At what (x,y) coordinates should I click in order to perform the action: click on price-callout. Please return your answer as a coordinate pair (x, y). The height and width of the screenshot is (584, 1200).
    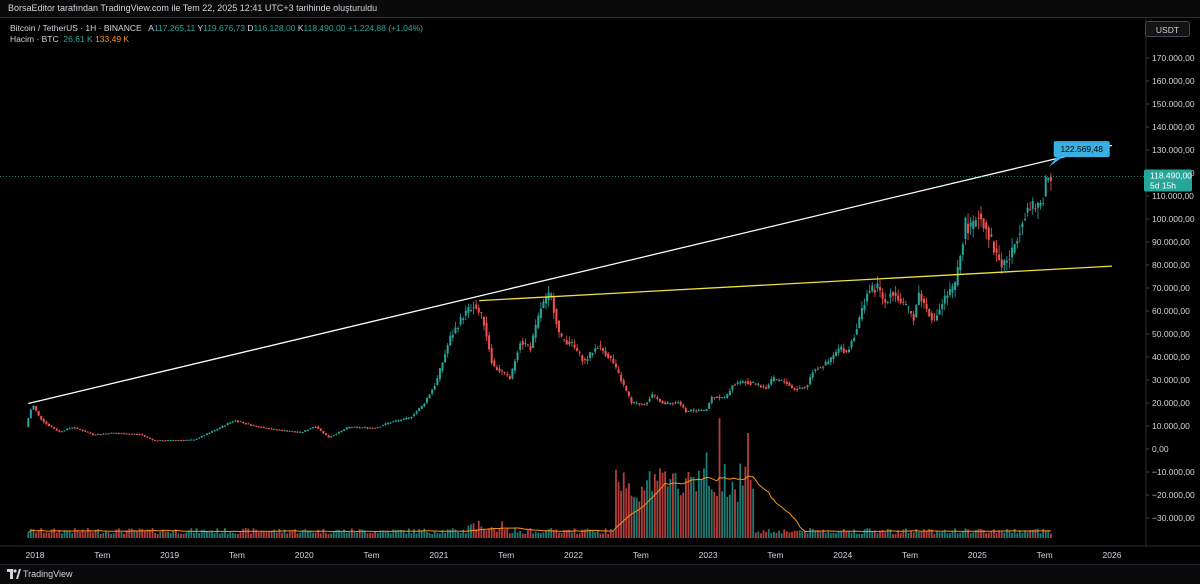
    Looking at the image, I should click on (1081, 149).